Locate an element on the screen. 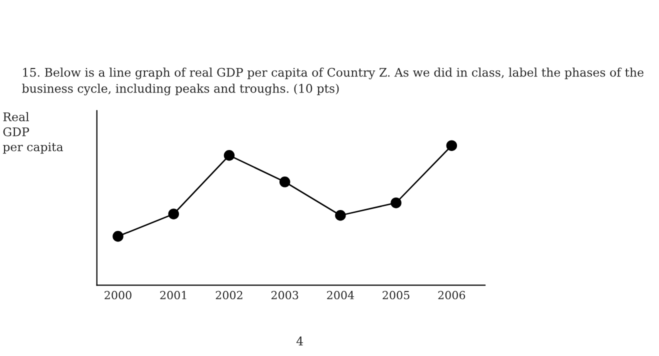 This screenshot has width=659, height=356. x-tick-label: 2004 is located at coordinates (340, 295).